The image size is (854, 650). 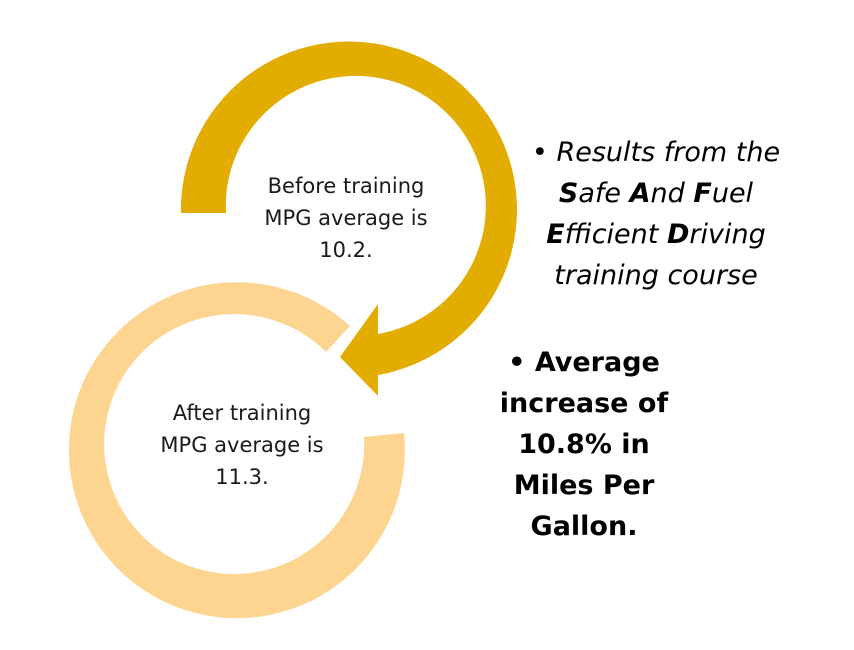 I want to click on letter-d: D, so click(x=678, y=234).